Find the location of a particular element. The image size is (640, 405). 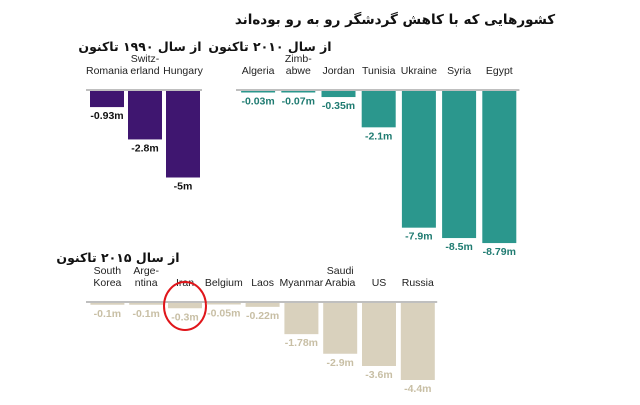

value-label: -0.05m is located at coordinates (223, 314).